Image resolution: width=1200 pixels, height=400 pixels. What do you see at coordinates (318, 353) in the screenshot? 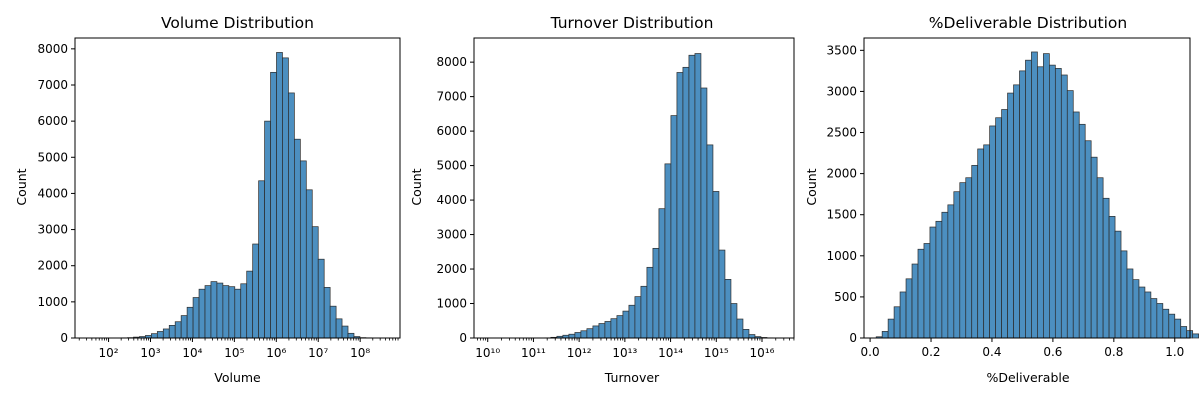
I see `x-tick-label: 10⁷` at bounding box center [318, 353].